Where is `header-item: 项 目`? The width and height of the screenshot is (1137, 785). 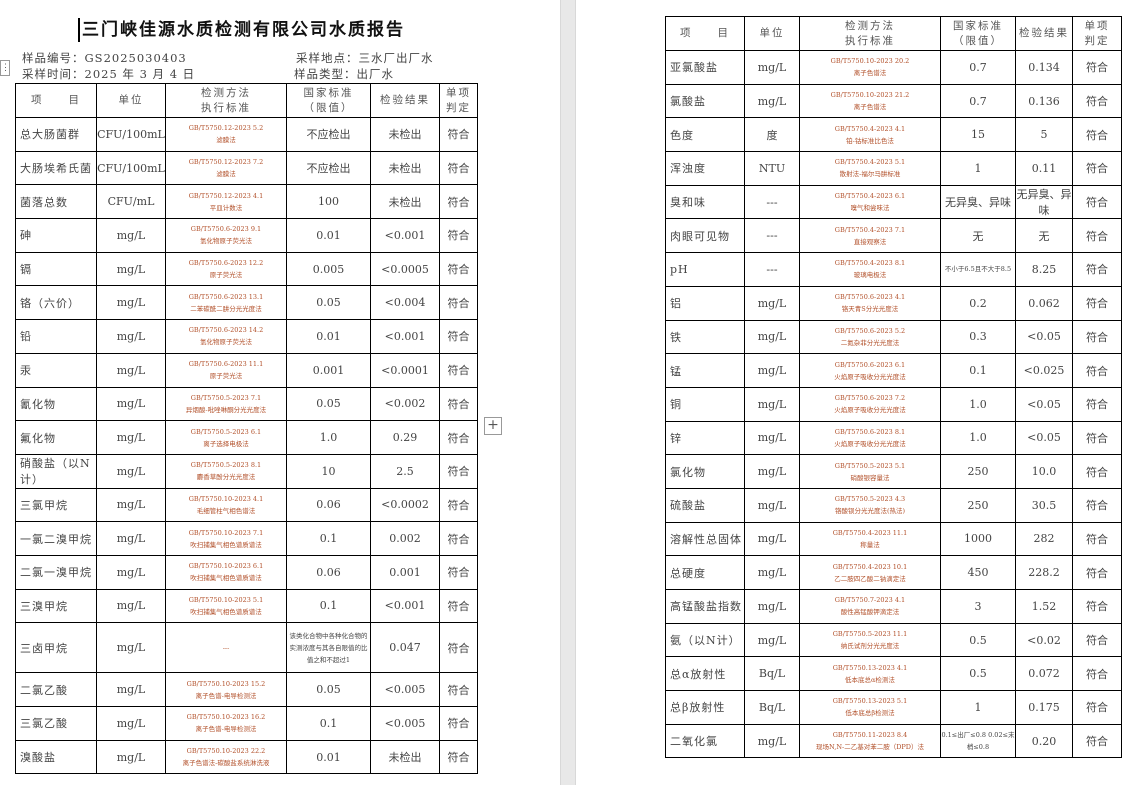
header-item: 项 目 is located at coordinates (705, 33).